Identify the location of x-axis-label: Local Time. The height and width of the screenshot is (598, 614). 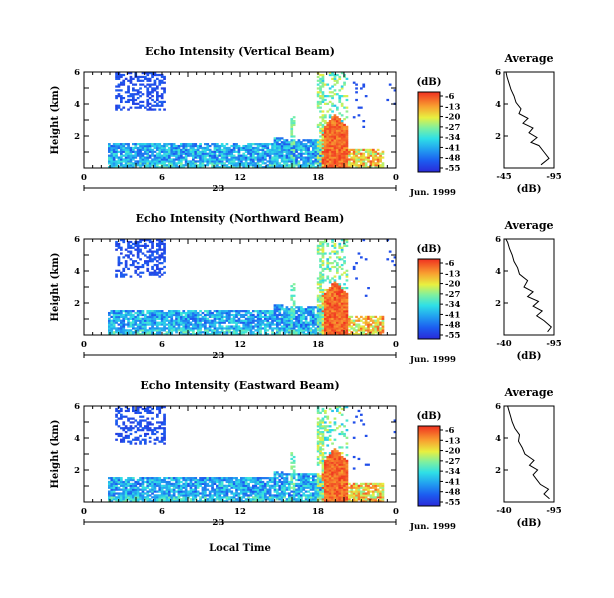
(240, 548).